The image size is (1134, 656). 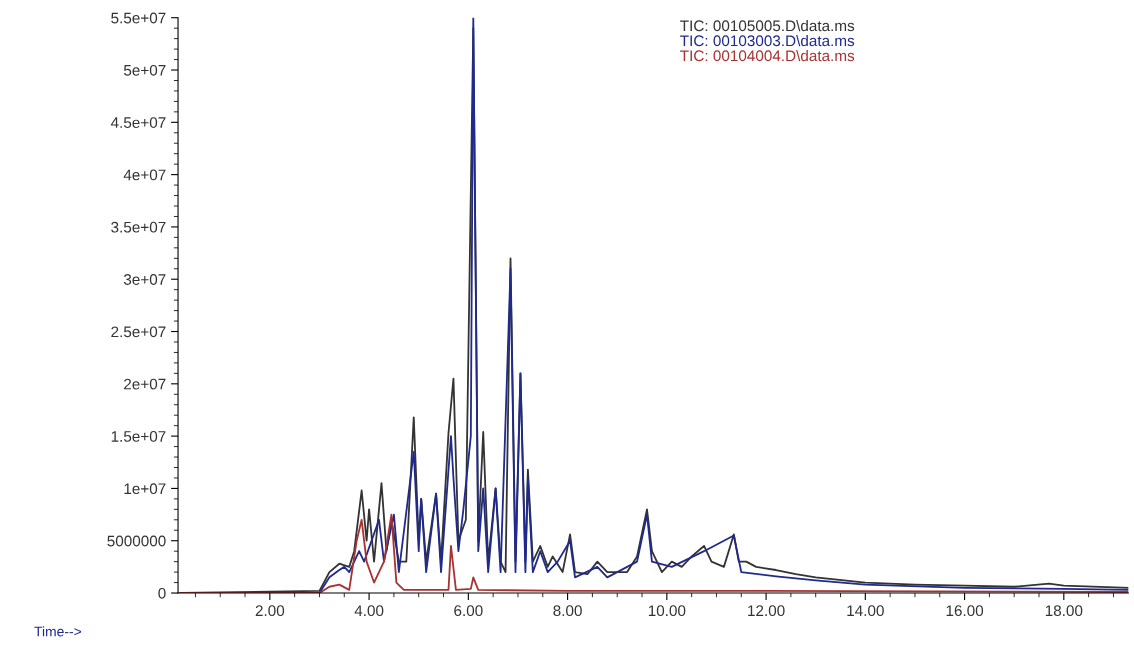 I want to click on y-tick-label: 2.5e+07, so click(x=138, y=332).